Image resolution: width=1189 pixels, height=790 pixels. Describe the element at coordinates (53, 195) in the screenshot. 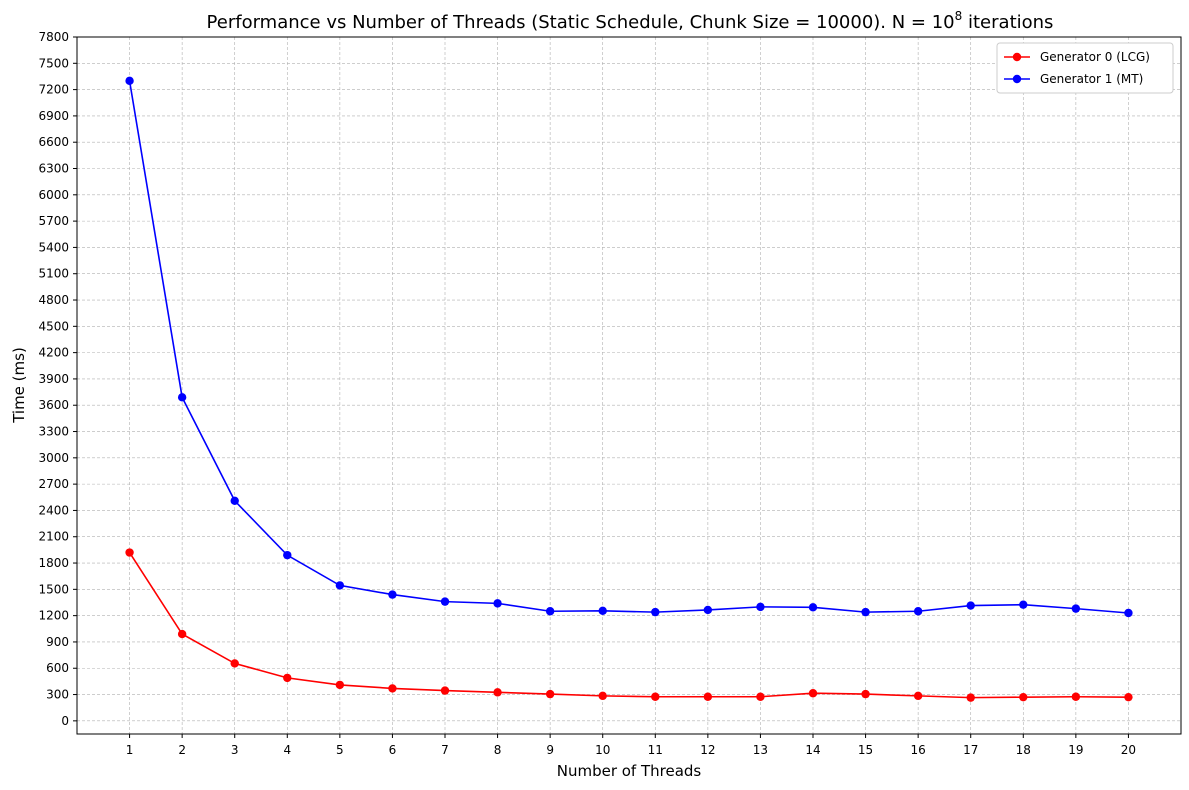

I see `y-tick-label: 6000` at that location.